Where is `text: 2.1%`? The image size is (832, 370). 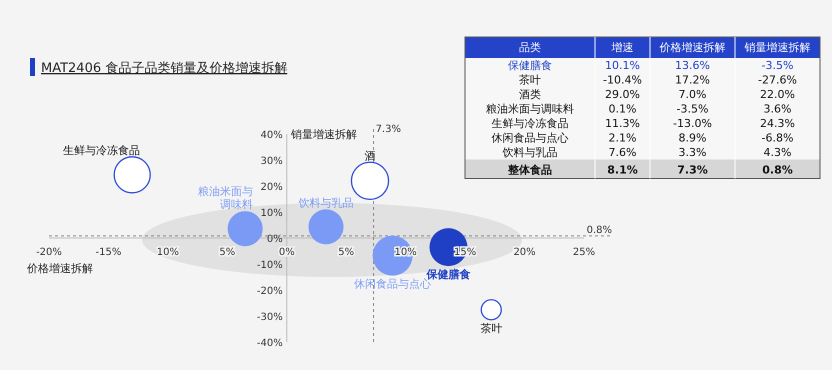 text: 2.1% is located at coordinates (622, 138).